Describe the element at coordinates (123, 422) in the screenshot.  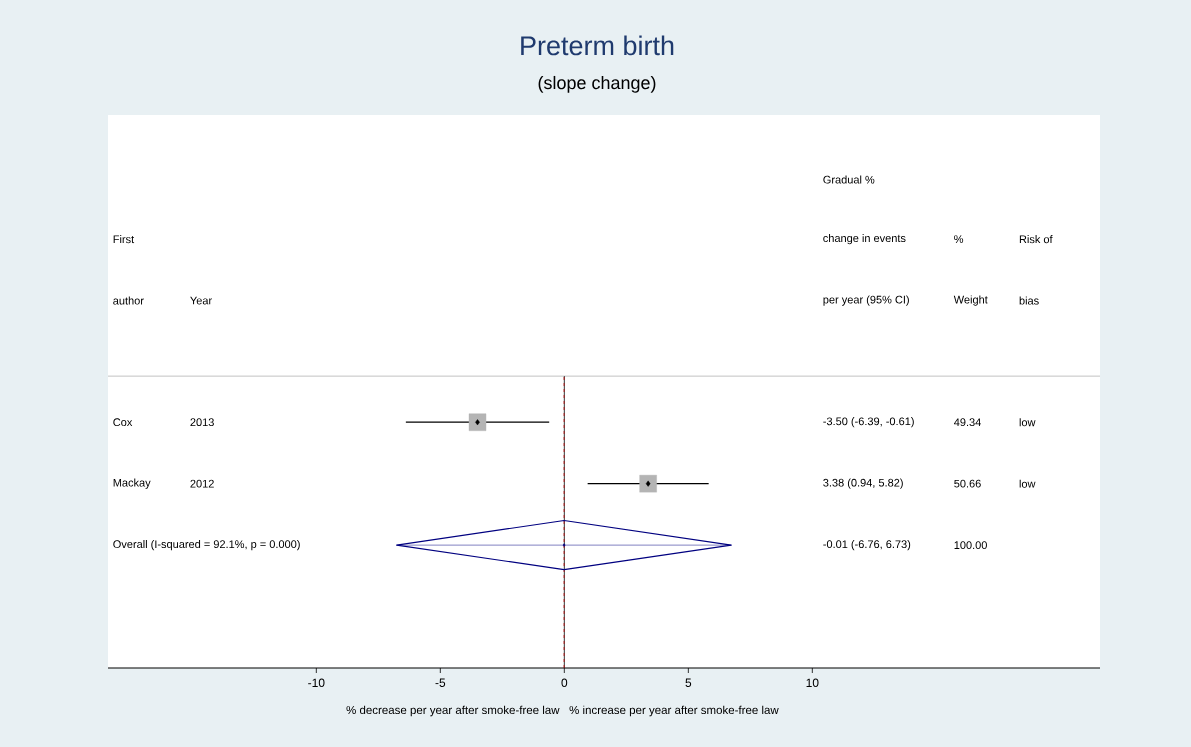
I see `y-tick-label: Cox` at that location.